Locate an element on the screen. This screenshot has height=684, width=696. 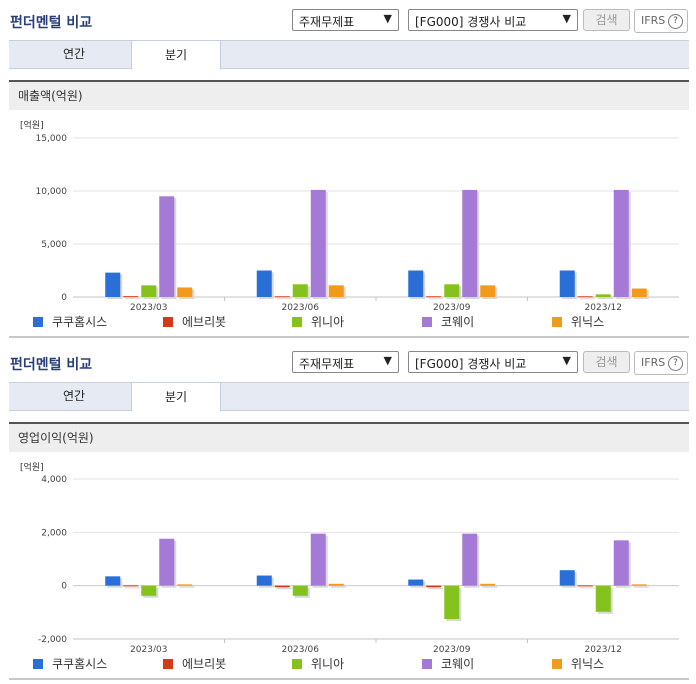
chart-legend: 쿠쿠홈시스 에브리봇 위니아 코웨이 위닉스 is located at coordinates (348, 664).